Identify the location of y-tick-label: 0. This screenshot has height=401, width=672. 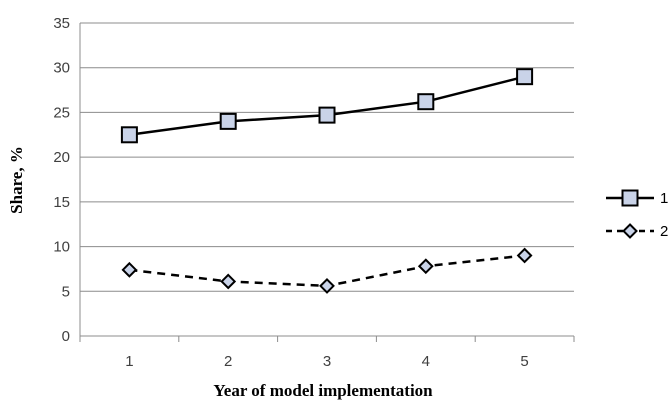
(66, 336).